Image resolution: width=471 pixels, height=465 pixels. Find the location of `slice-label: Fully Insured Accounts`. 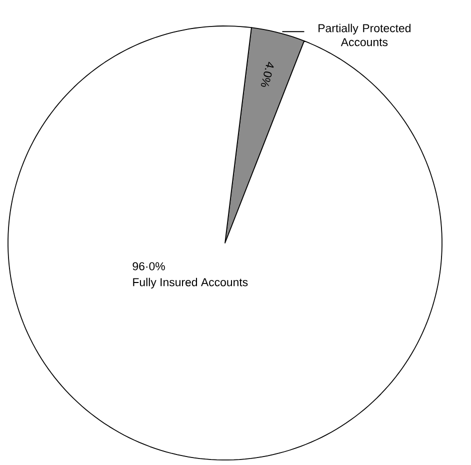

slice-label: Fully Insured Accounts is located at coordinates (190, 283).